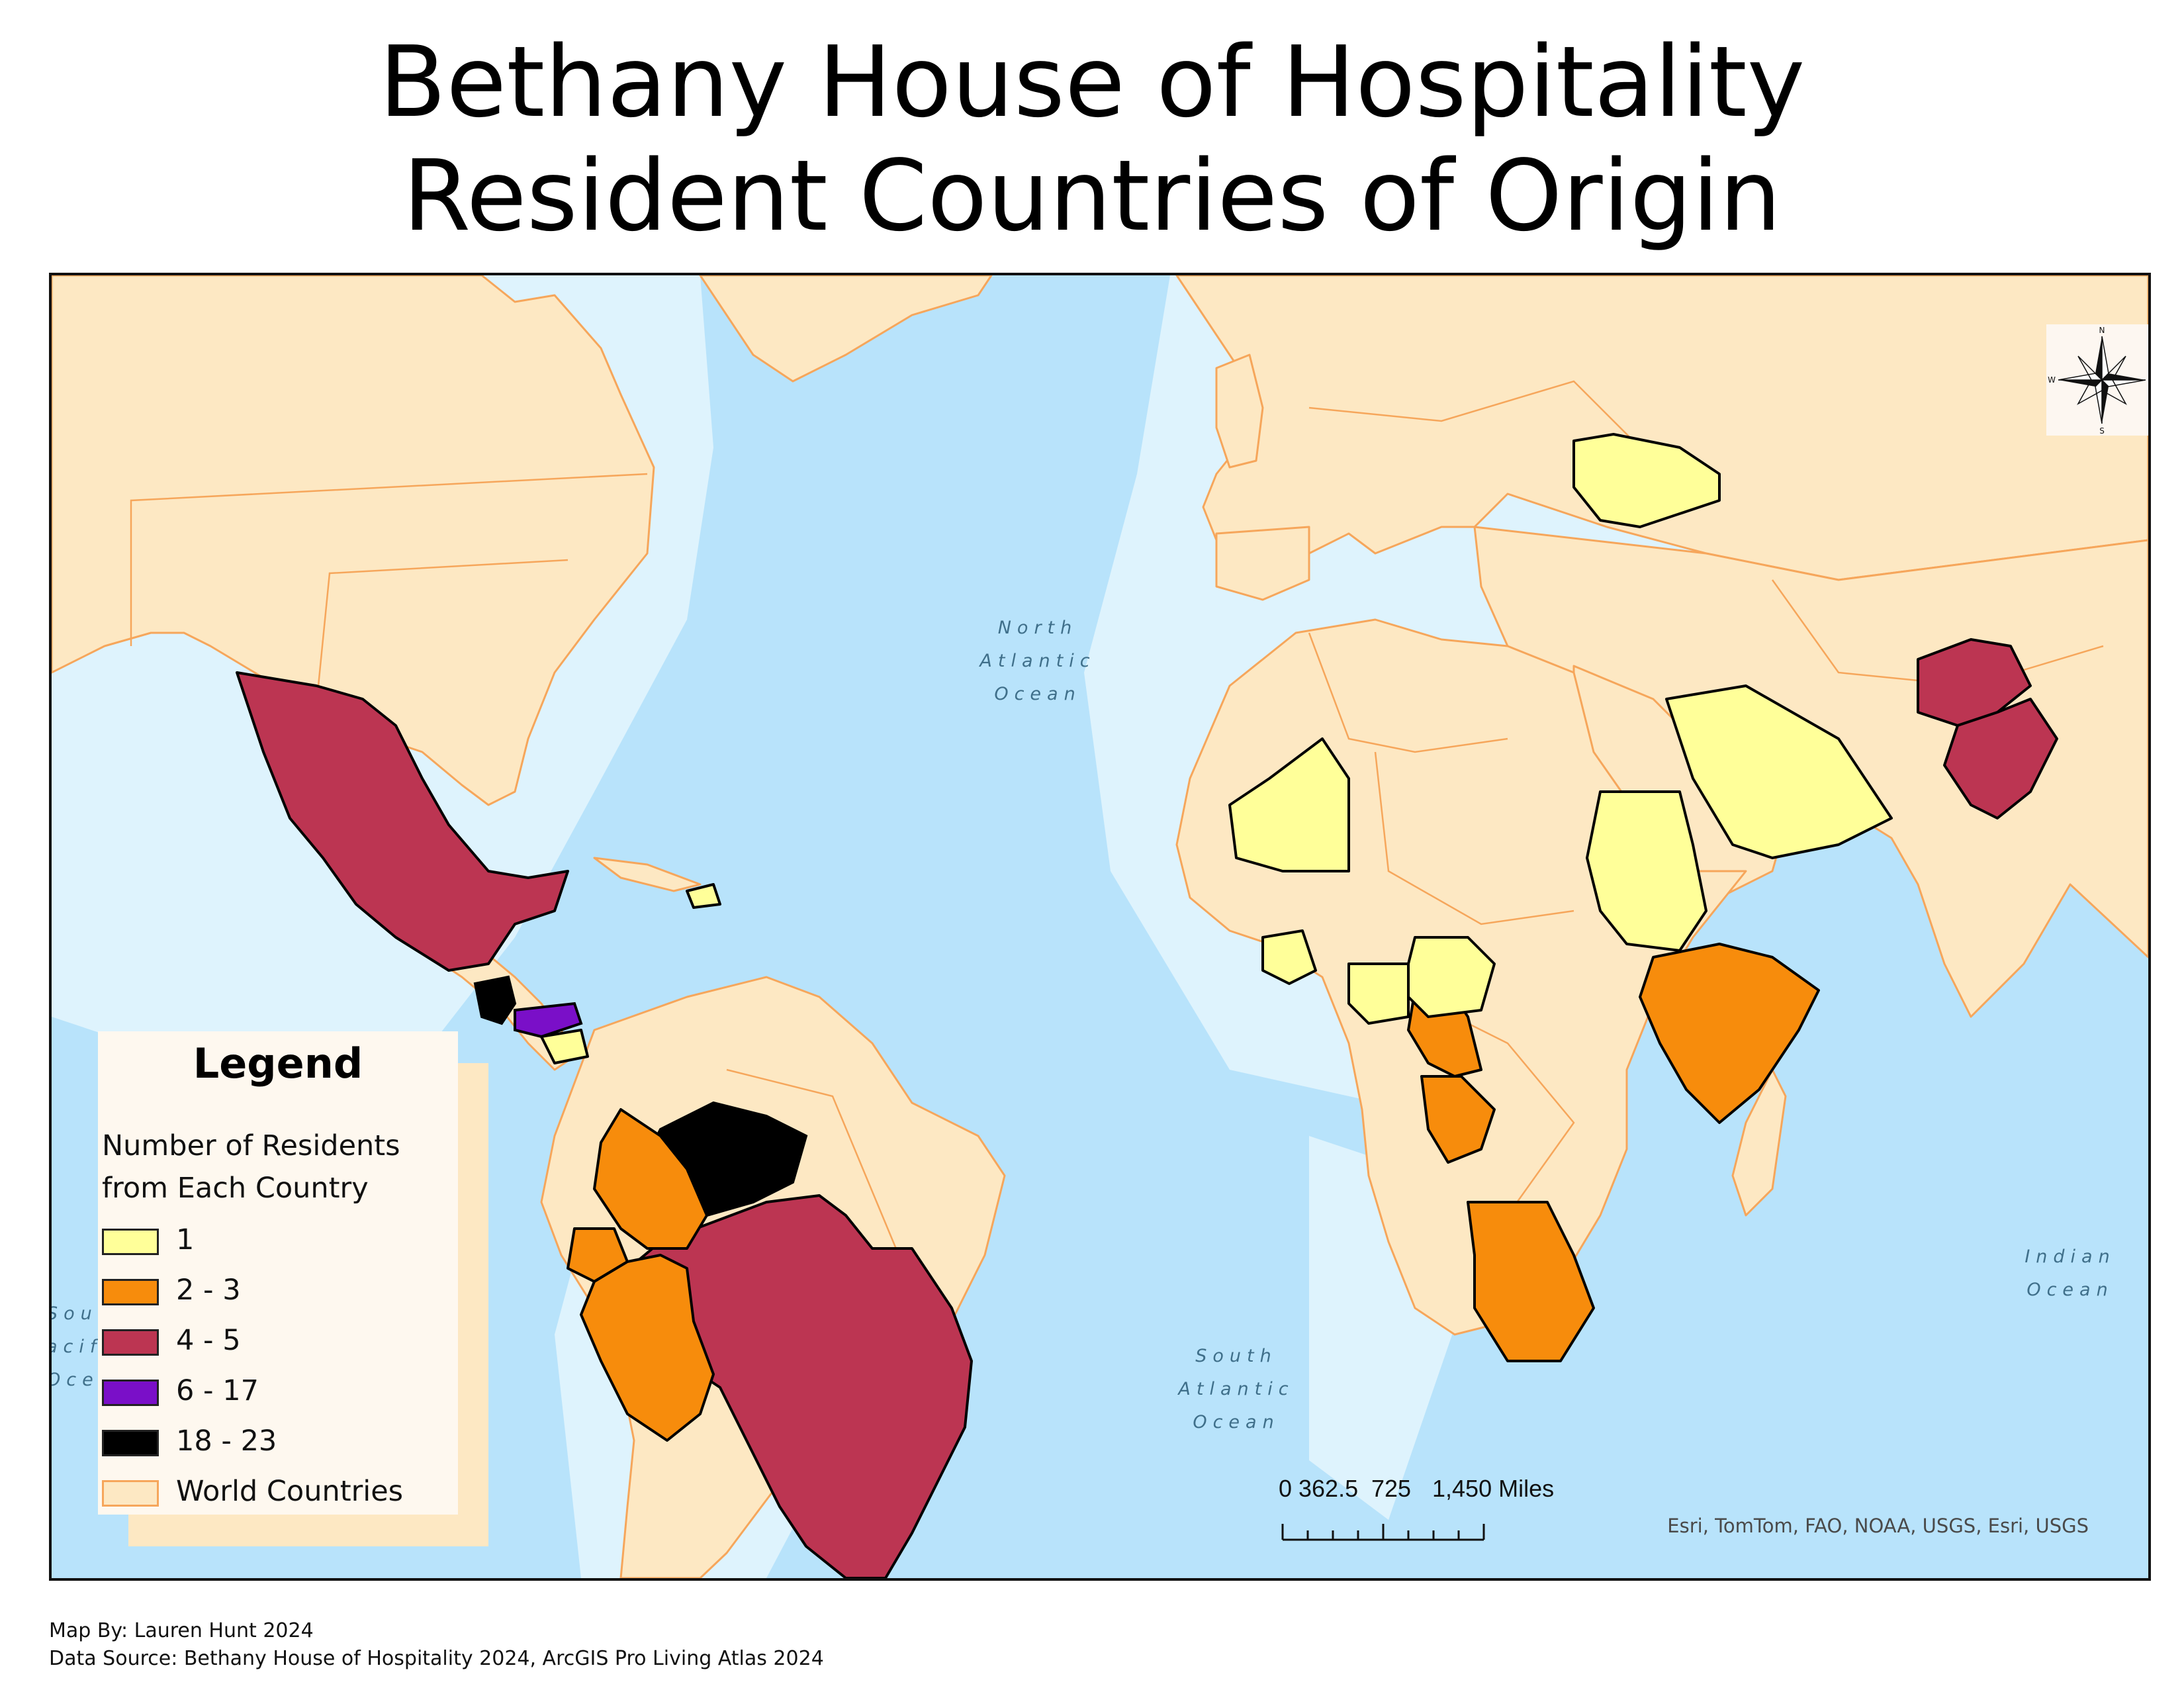  What do you see at coordinates (1729, 1033) in the screenshot?
I see `country-ethiopia-somalia` at bounding box center [1729, 1033].